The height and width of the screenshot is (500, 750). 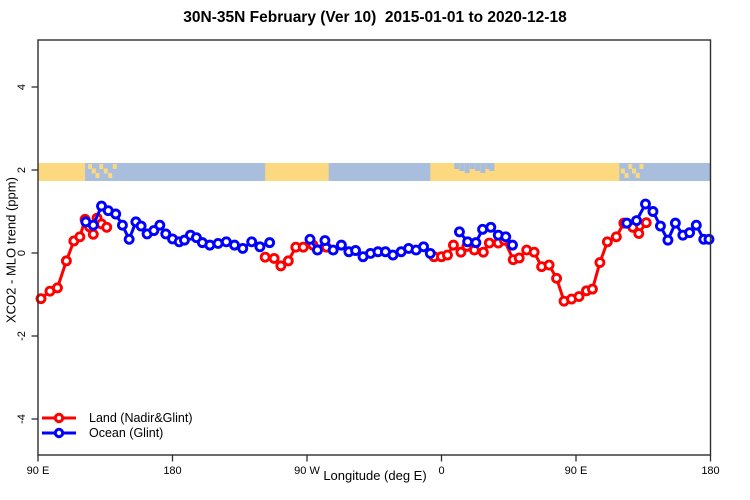 What do you see at coordinates (141, 418) in the screenshot?
I see `legend-label-land: Land (Nadir&Glint)` at bounding box center [141, 418].